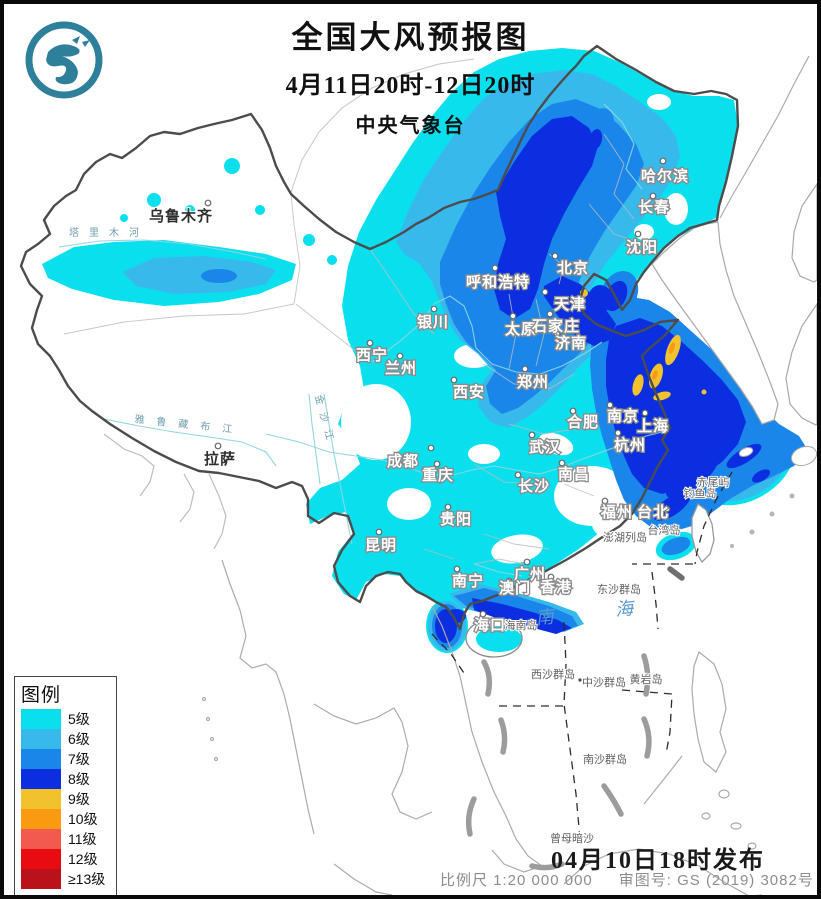 Image resolution: width=821 pixels, height=899 pixels. What do you see at coordinates (553, 674) in the screenshot?
I see `island-label: 西沙群岛` at bounding box center [553, 674].